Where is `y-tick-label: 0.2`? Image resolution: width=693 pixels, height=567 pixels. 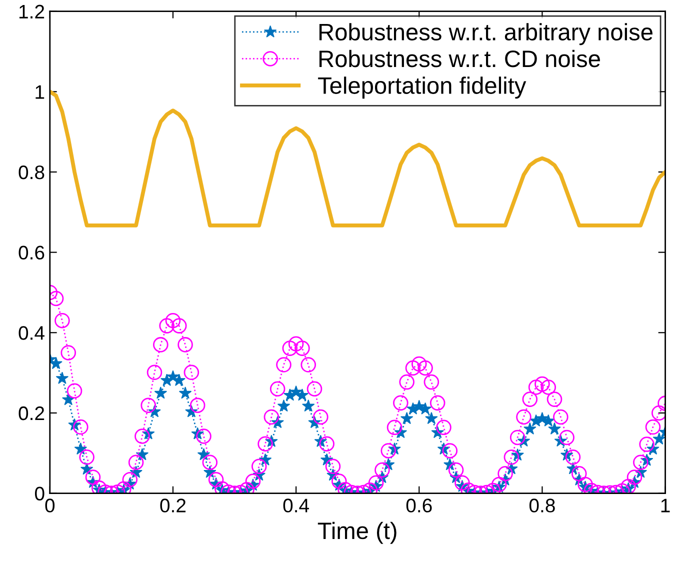 y-tick-label: 0.2 is located at coordinates (31, 413).